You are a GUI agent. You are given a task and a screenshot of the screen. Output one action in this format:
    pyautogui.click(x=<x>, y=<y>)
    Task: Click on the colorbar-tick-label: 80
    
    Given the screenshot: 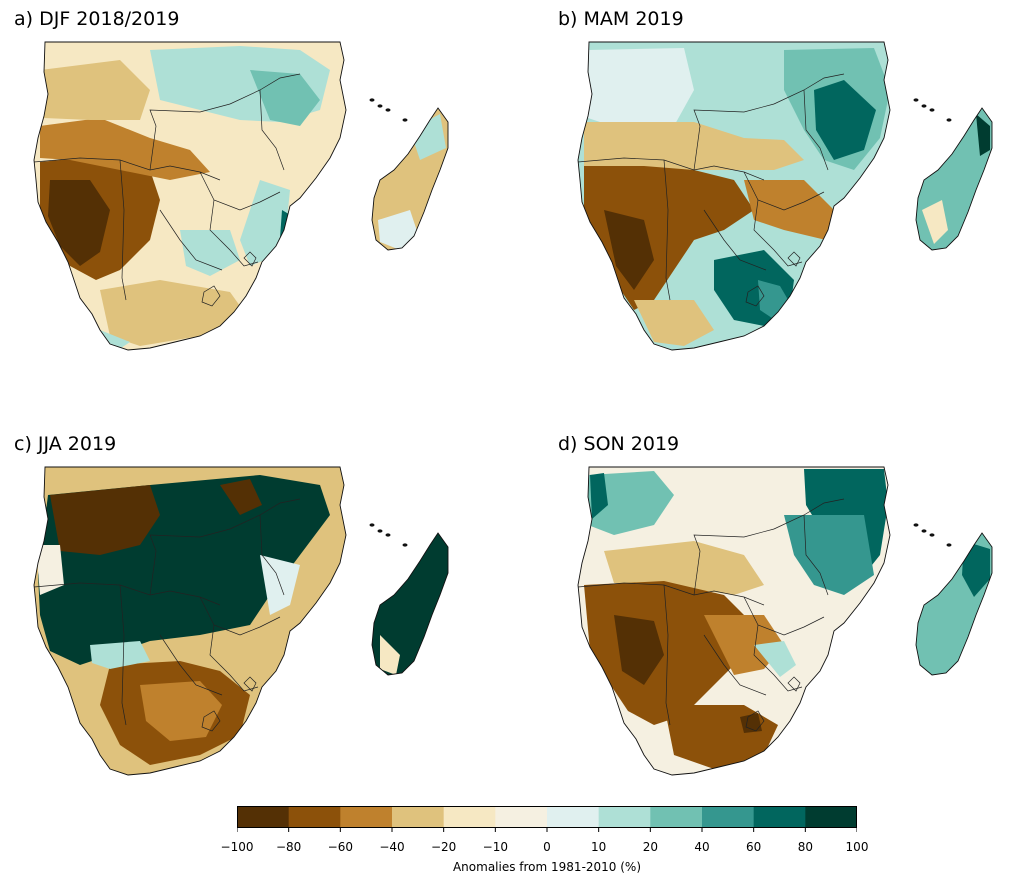 What is the action you would take?
    pyautogui.click(x=805, y=847)
    